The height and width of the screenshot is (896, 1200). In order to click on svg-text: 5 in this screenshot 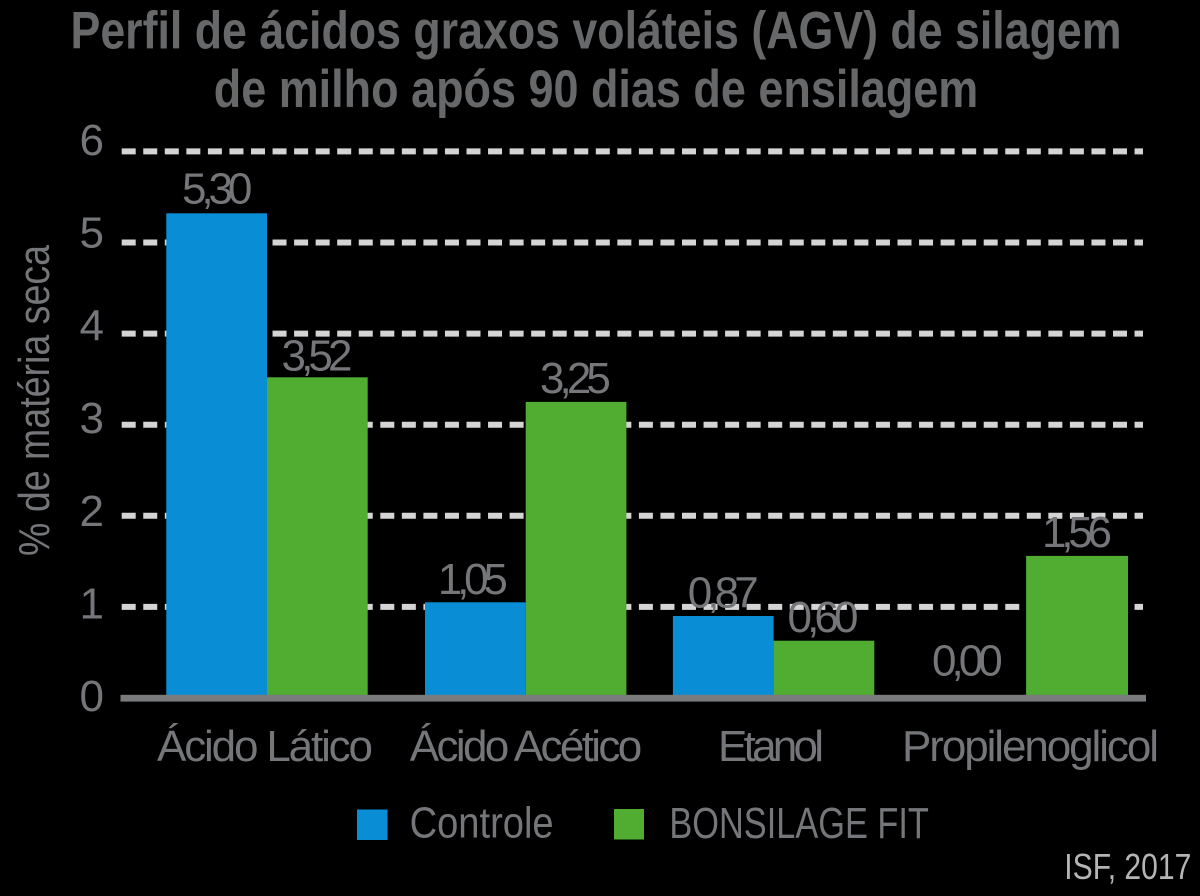, I will do `click(92, 233)`.